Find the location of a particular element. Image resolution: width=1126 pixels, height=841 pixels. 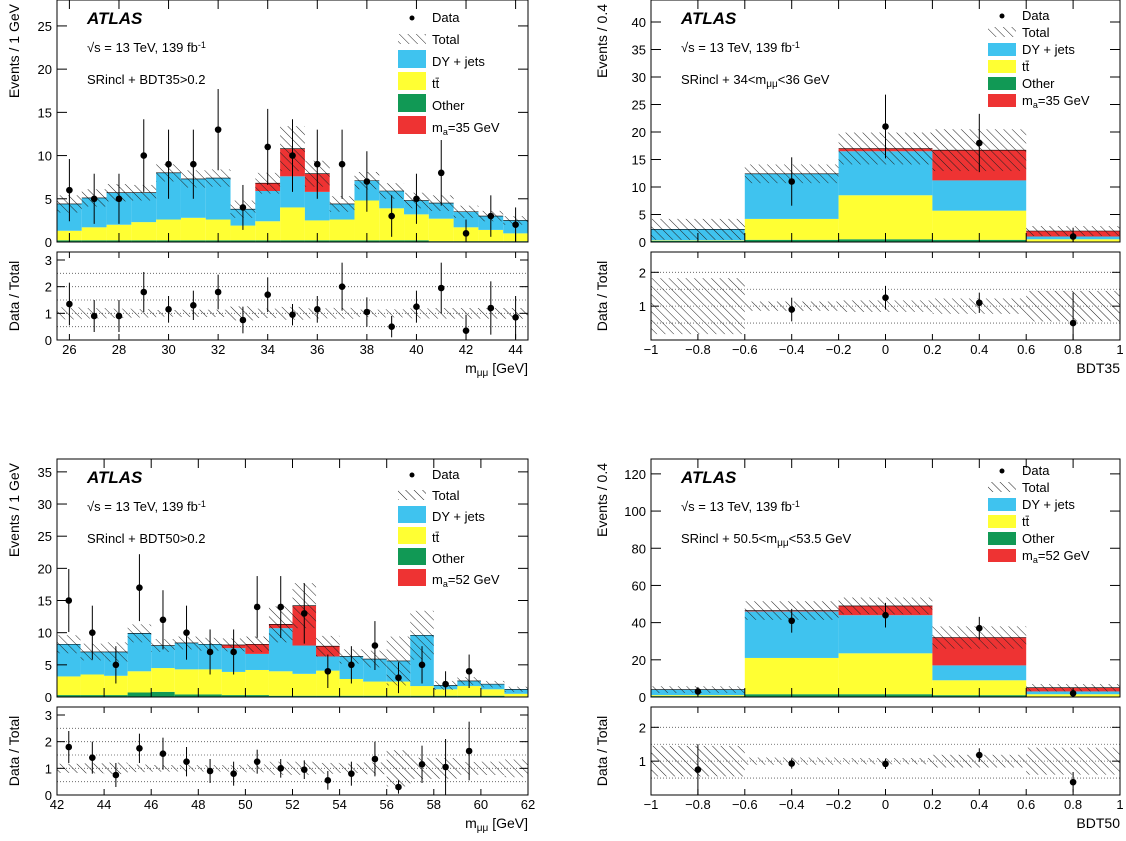

y-tick-label: 0 is located at coordinates (642, 242).